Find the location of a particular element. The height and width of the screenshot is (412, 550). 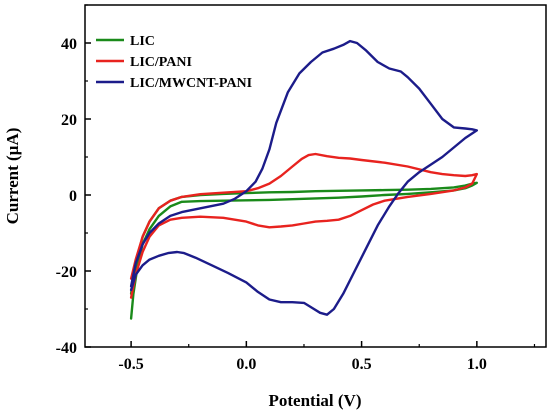

y-tick-label: 0 is located at coordinates (73, 196).